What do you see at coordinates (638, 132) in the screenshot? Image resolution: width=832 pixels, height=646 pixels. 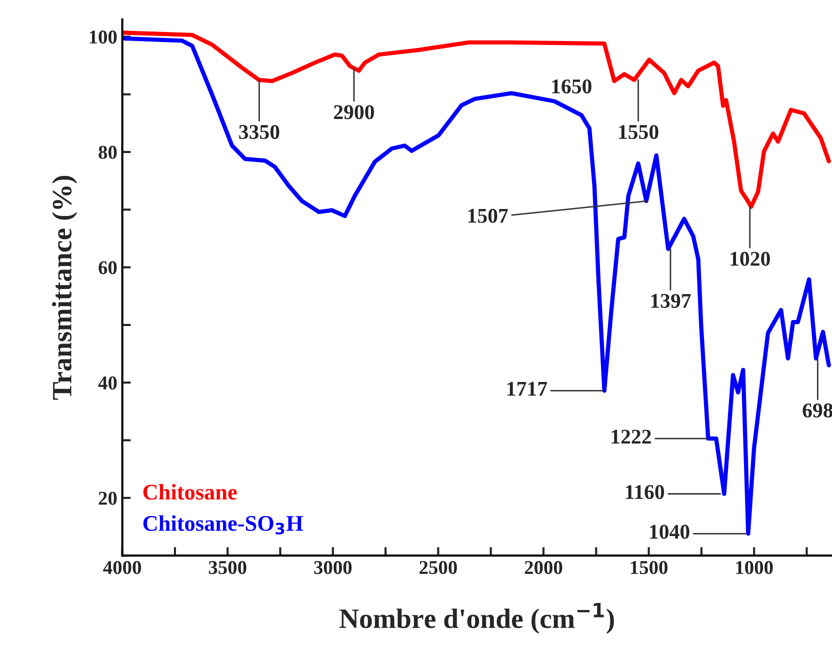 I see `annotation: 1550` at bounding box center [638, 132].